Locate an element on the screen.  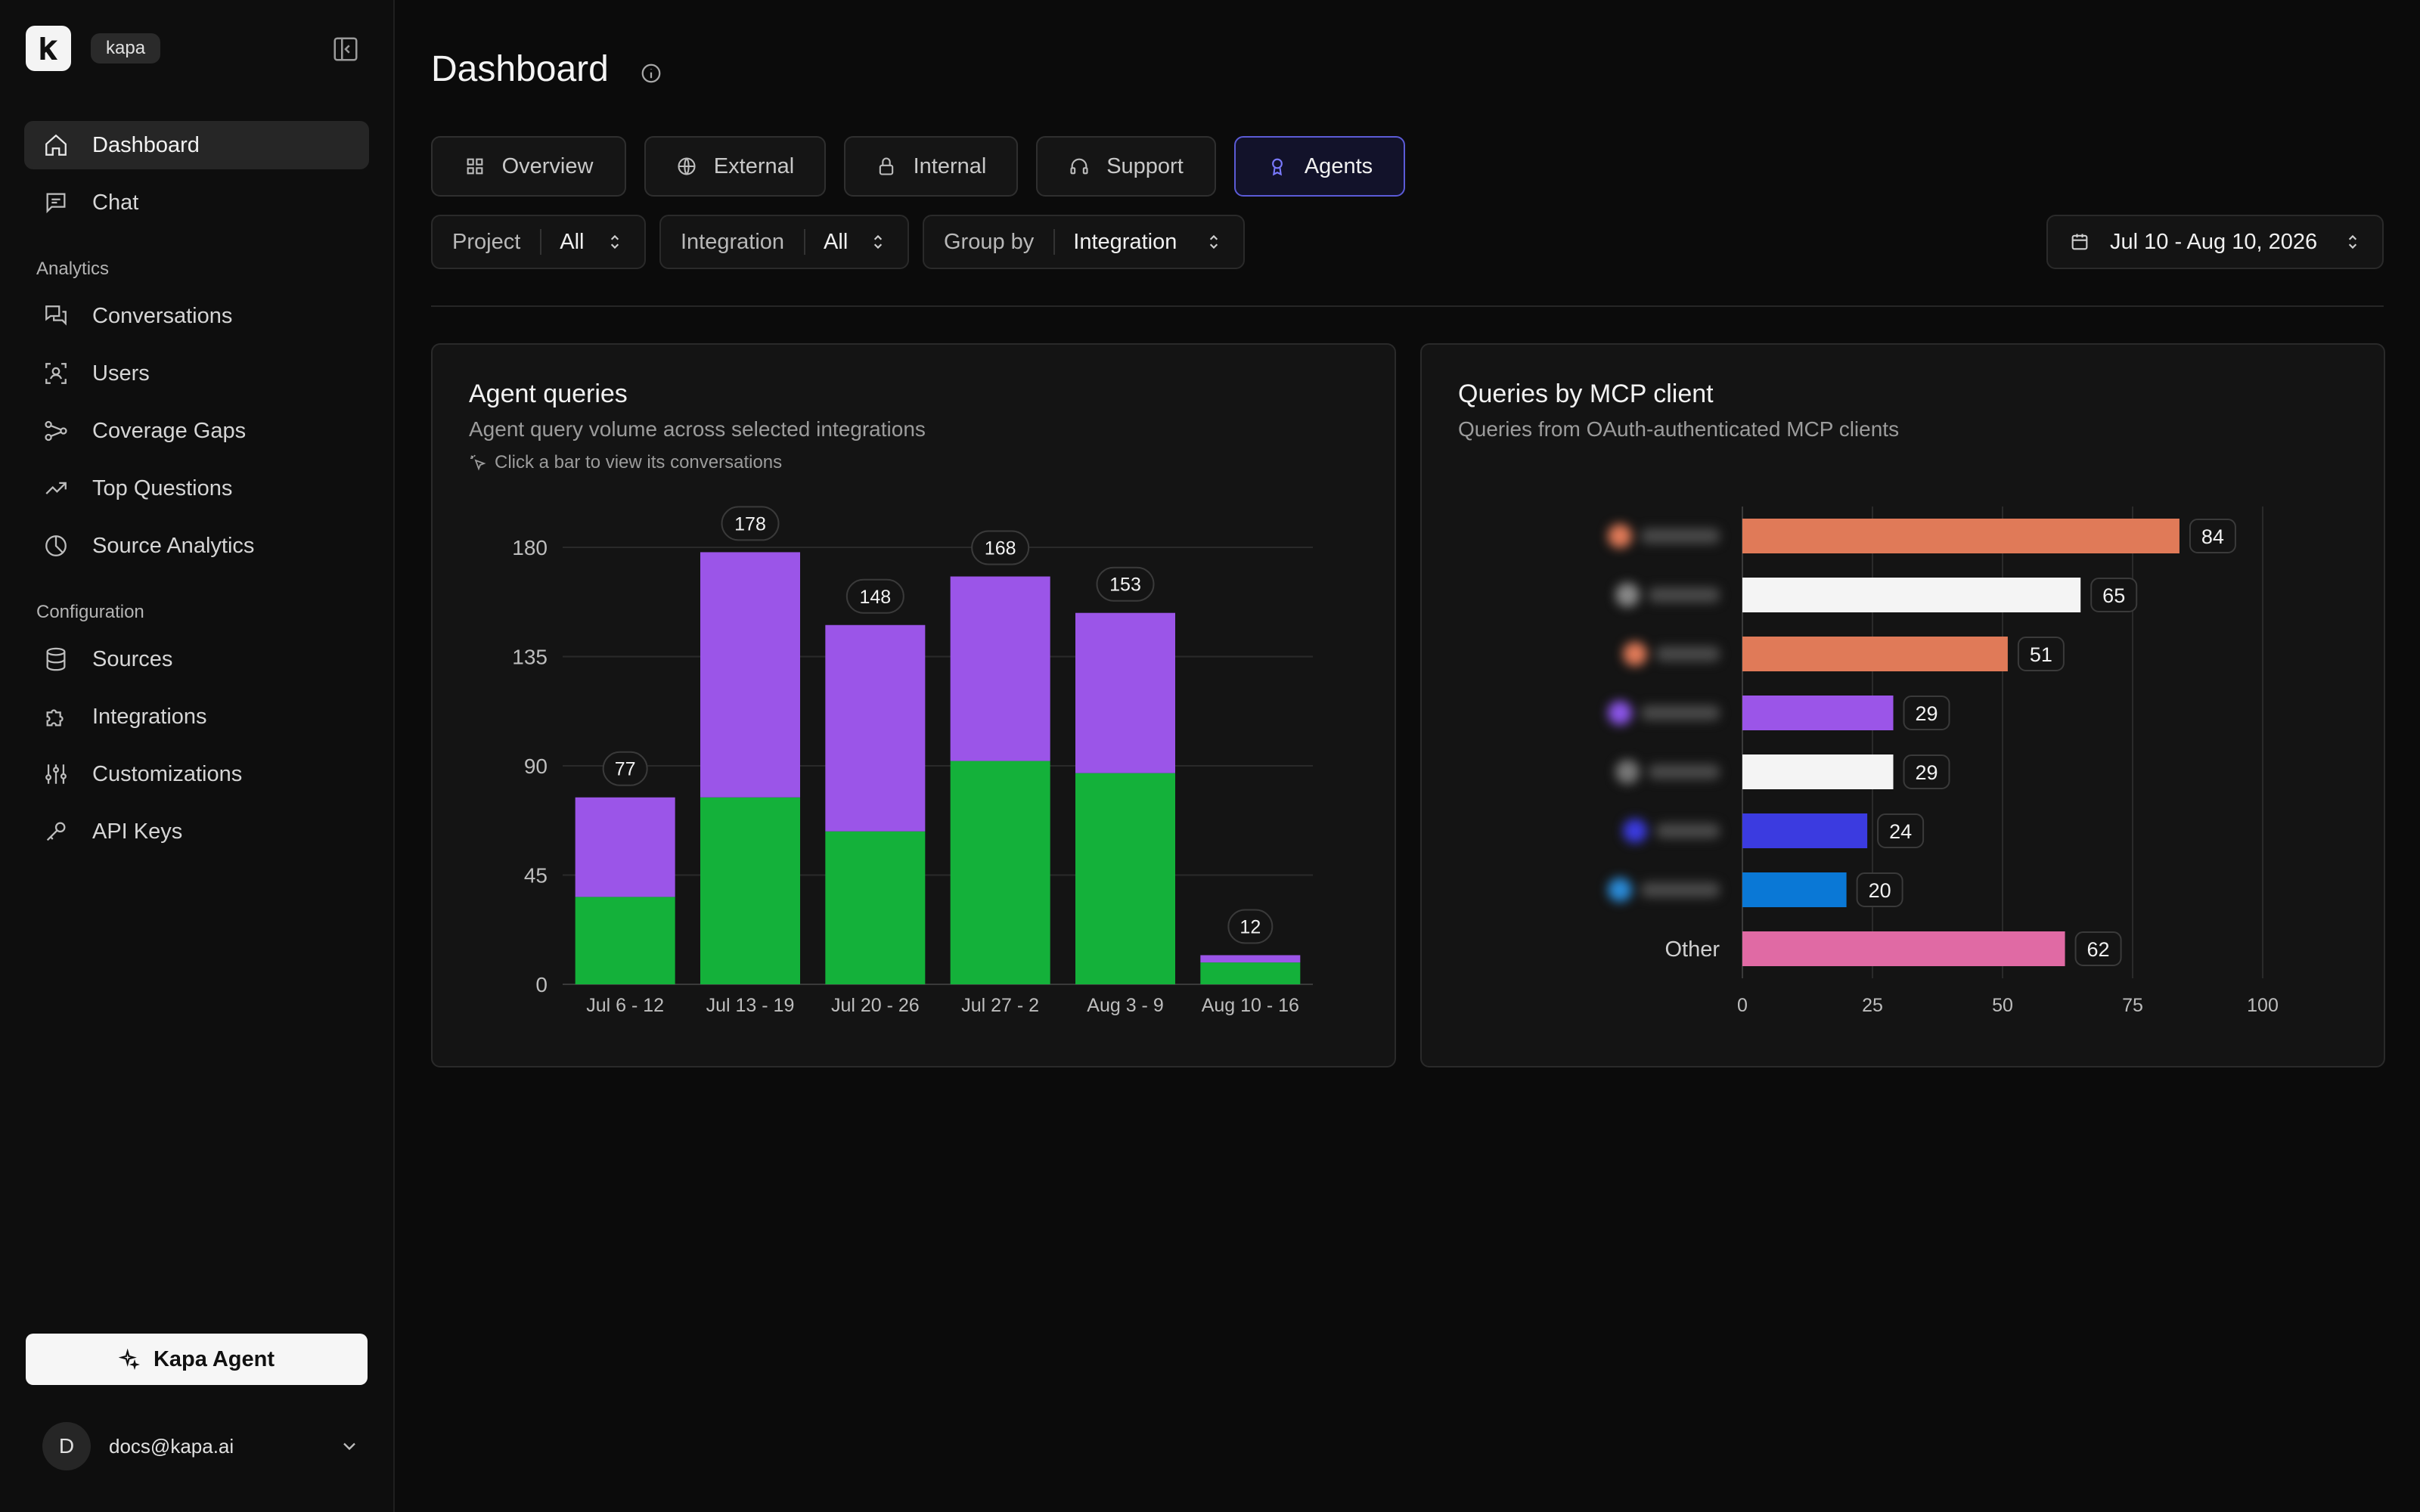
project-filter: Project All is located at coordinates (538, 242).